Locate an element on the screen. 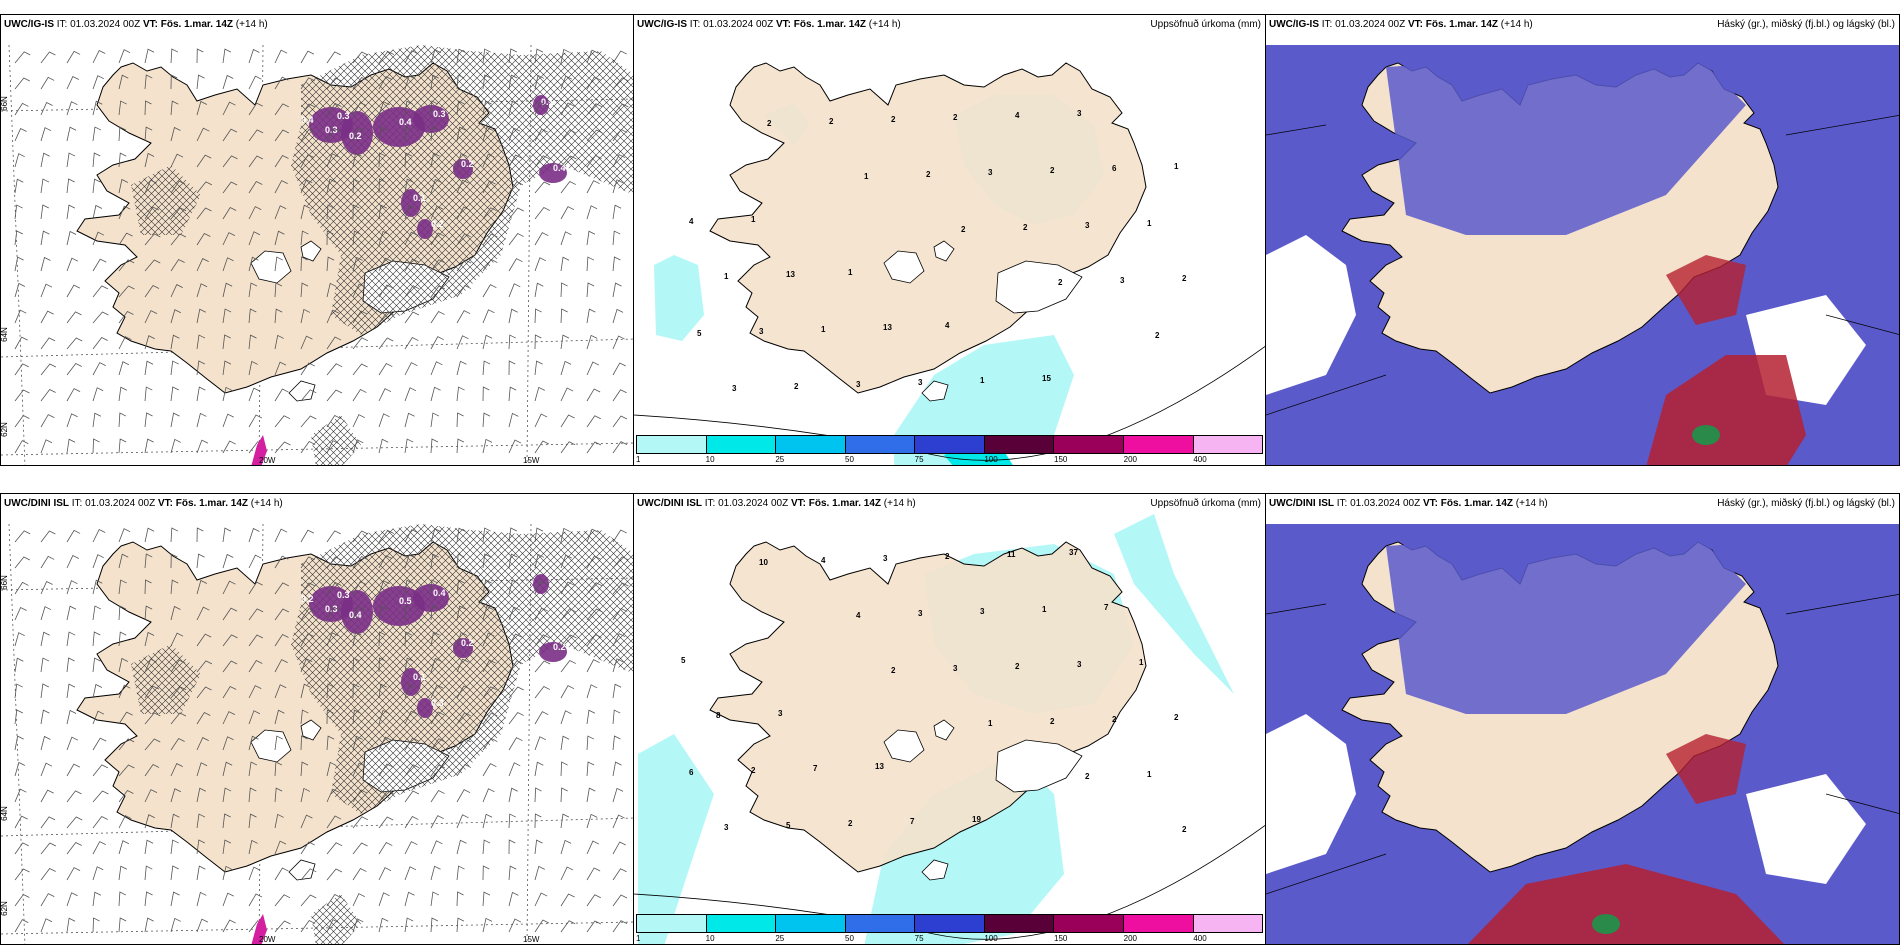 The image size is (1900, 950). colorbar-tick: 10 is located at coordinates (710, 938).